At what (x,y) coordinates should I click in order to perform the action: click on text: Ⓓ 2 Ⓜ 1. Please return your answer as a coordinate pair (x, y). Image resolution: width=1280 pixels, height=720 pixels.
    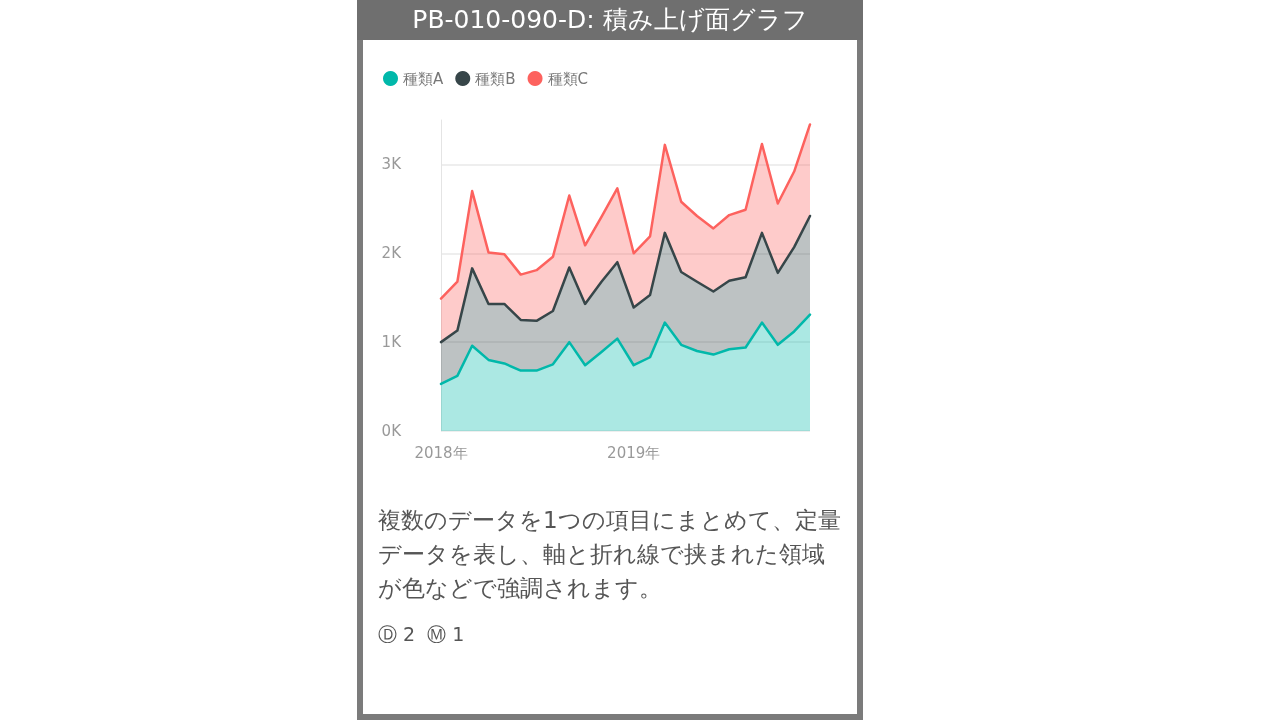
    Looking at the image, I should click on (422, 634).